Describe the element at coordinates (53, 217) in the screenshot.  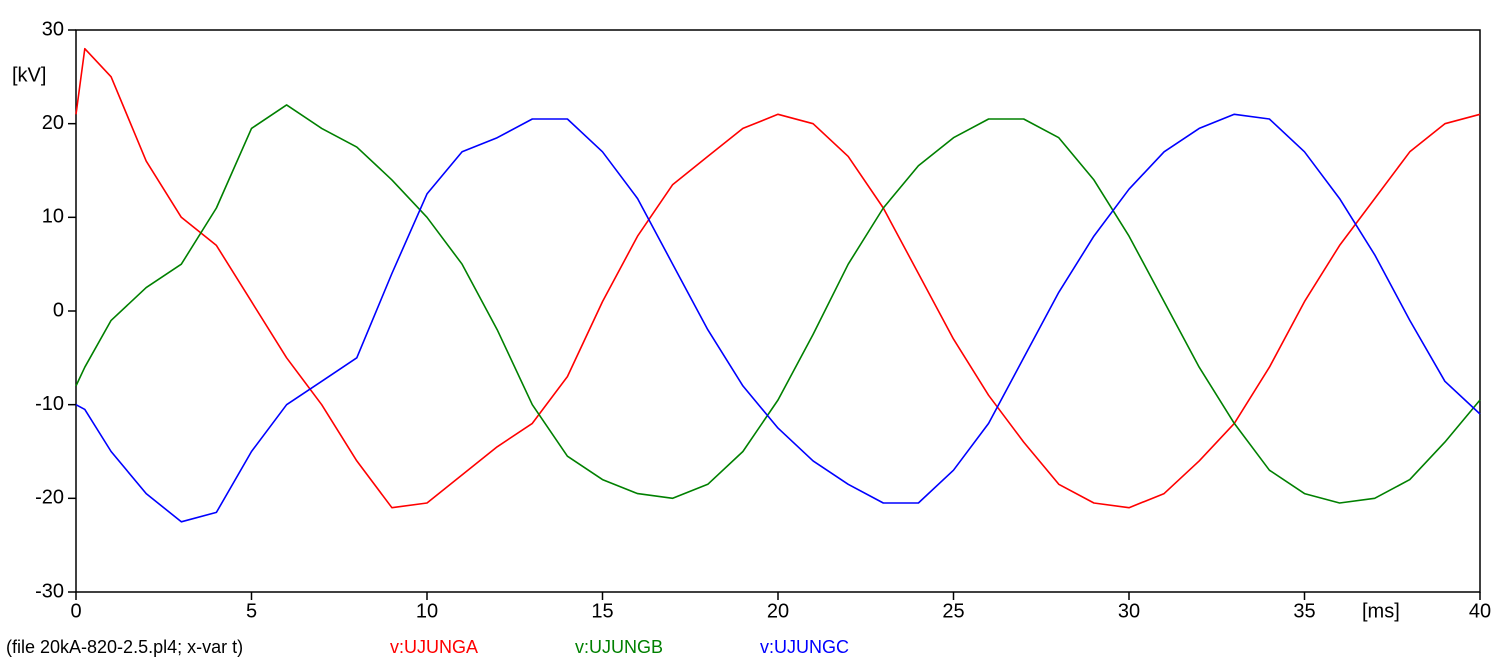
I see `y-tick-label: 10` at that location.